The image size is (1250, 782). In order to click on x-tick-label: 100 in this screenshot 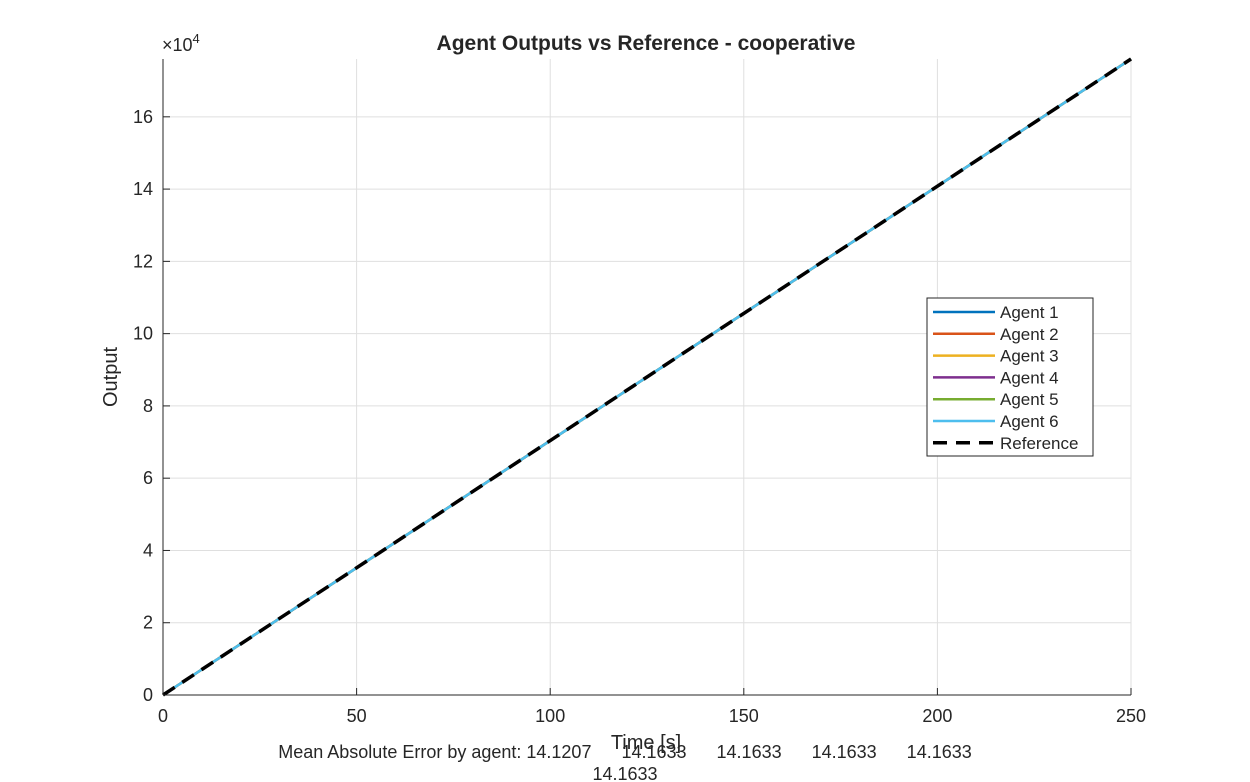, I will do `click(550, 716)`.